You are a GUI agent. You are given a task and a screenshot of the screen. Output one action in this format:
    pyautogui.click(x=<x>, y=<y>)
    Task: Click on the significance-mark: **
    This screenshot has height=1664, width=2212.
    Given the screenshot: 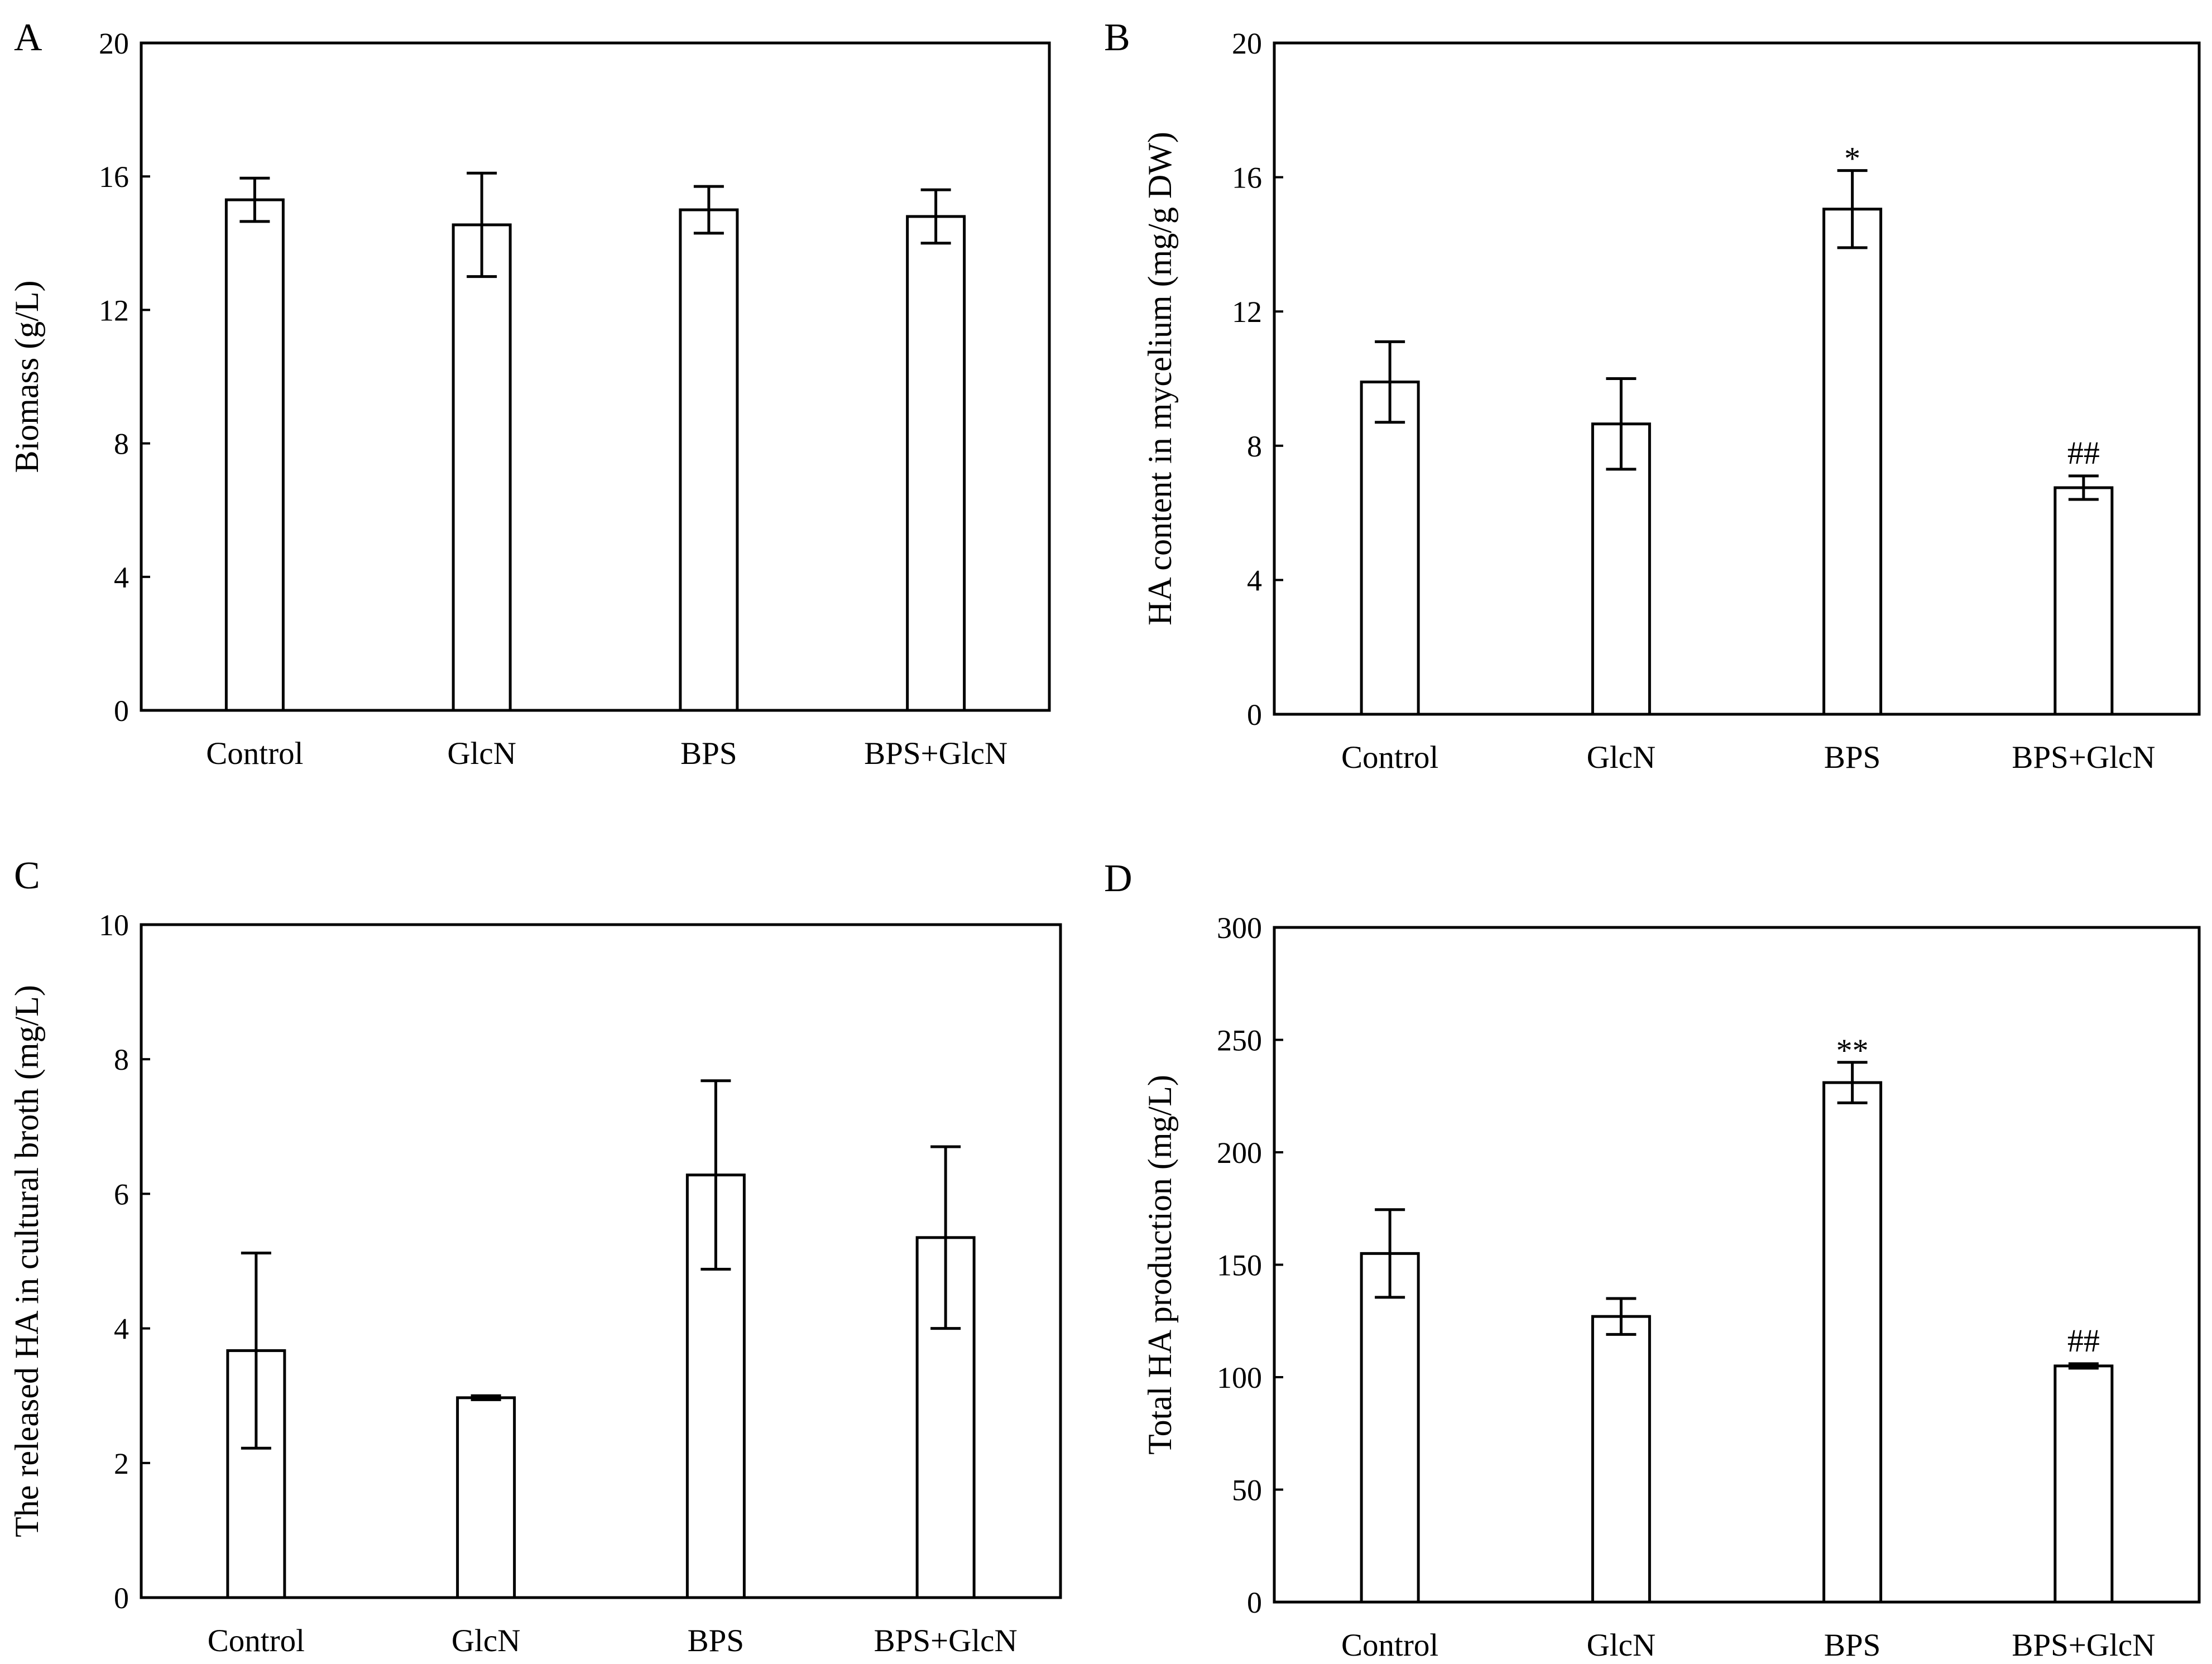 What is the action you would take?
    pyautogui.click(x=1852, y=1050)
    